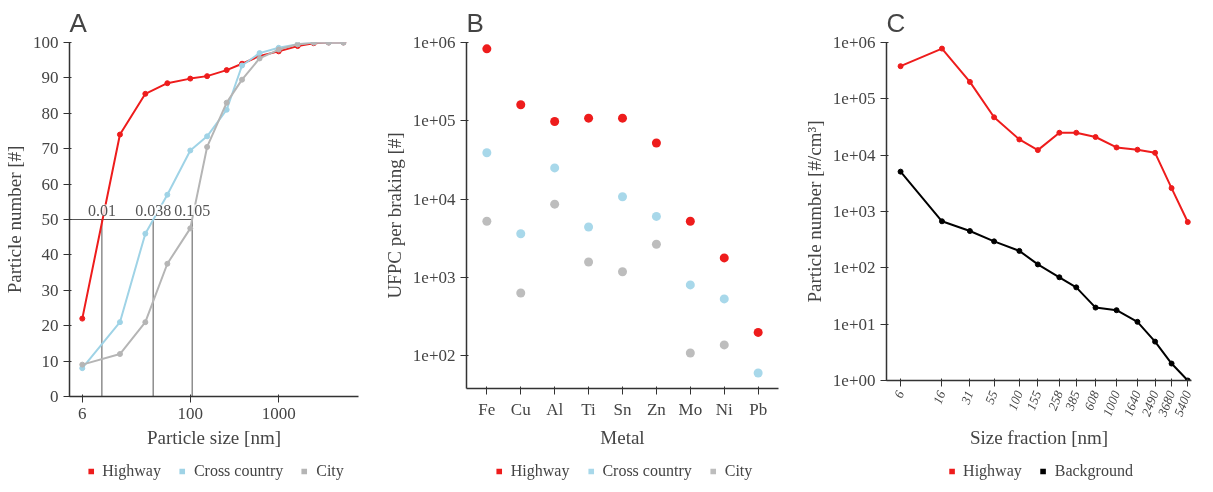 This screenshot has height=492, width=1213. What do you see at coordinates (14, 219) in the screenshot?
I see `y-axis-title: Particle number [#]` at bounding box center [14, 219].